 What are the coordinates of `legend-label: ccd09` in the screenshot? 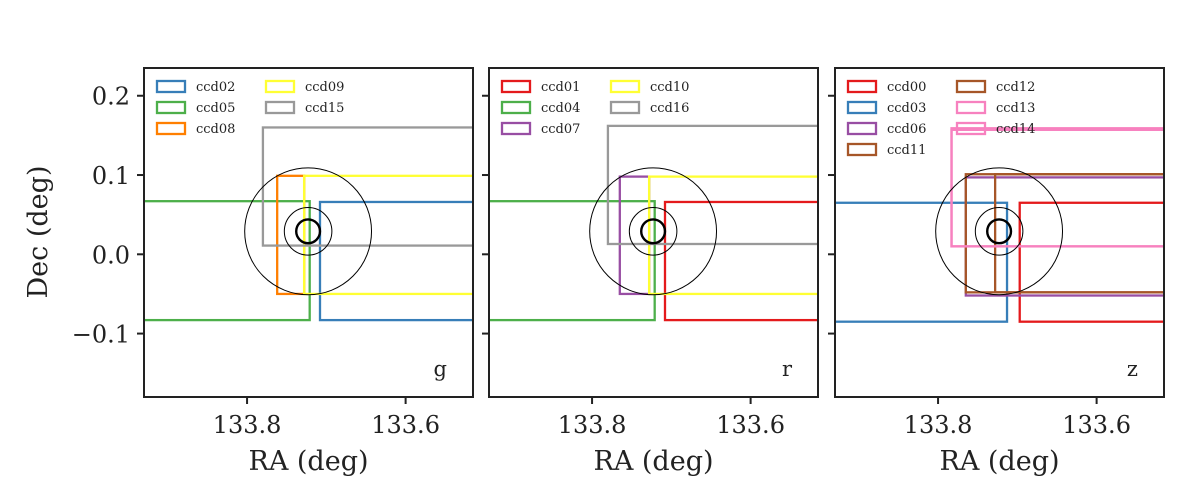 It's located at (324, 87).